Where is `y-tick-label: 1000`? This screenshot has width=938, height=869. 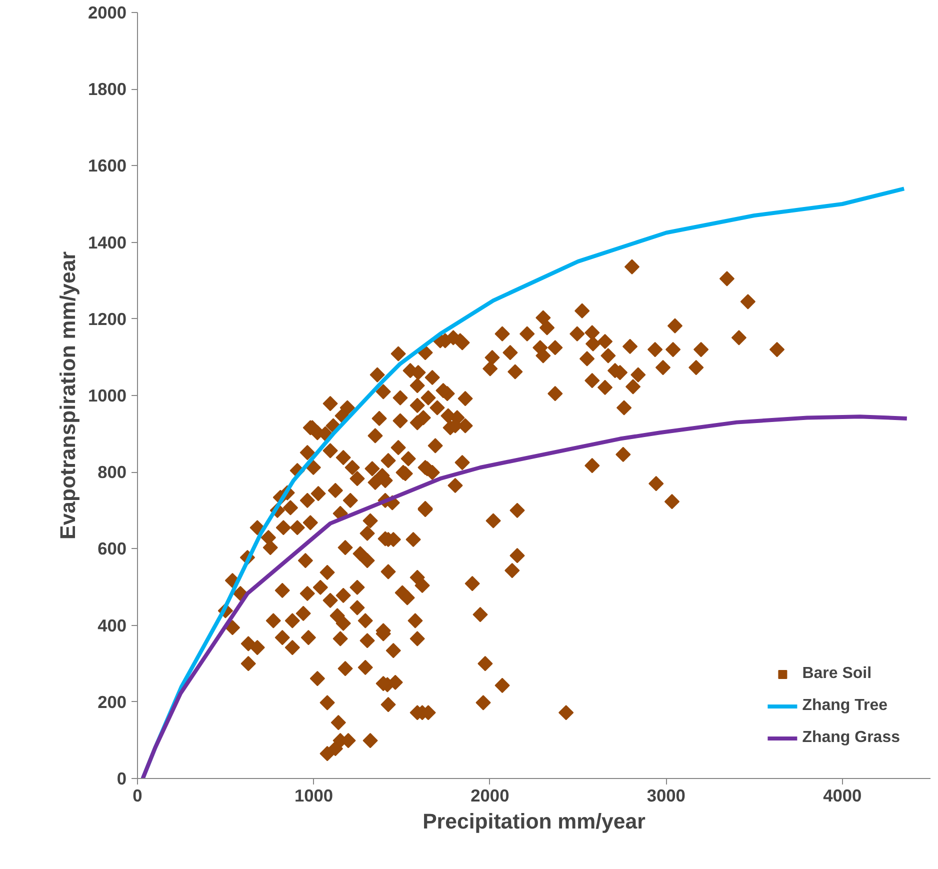 y-tick-label: 1000 is located at coordinates (107, 396).